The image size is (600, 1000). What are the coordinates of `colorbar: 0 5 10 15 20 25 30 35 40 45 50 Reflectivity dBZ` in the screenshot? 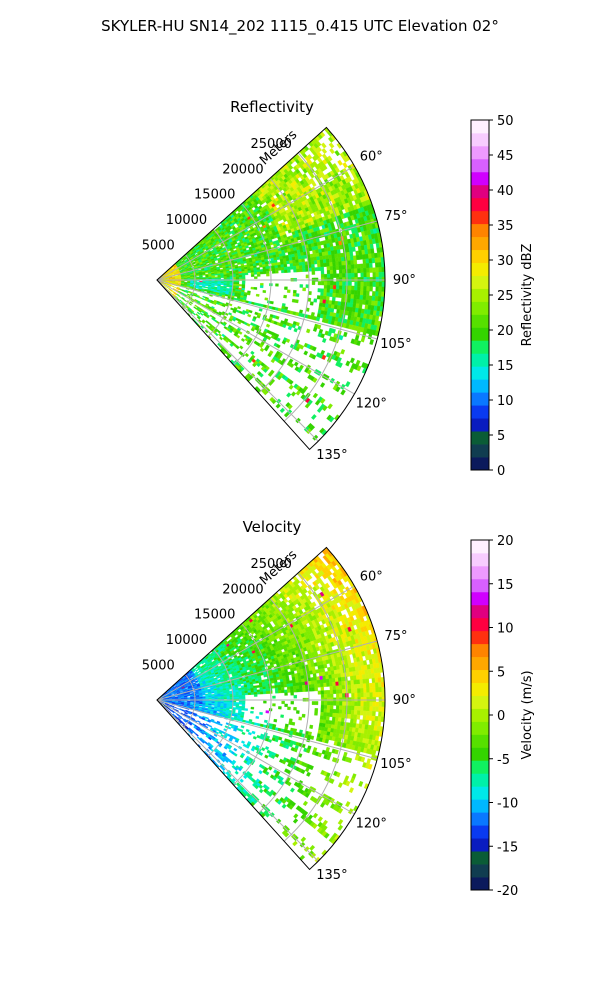 It's located at (502, 296).